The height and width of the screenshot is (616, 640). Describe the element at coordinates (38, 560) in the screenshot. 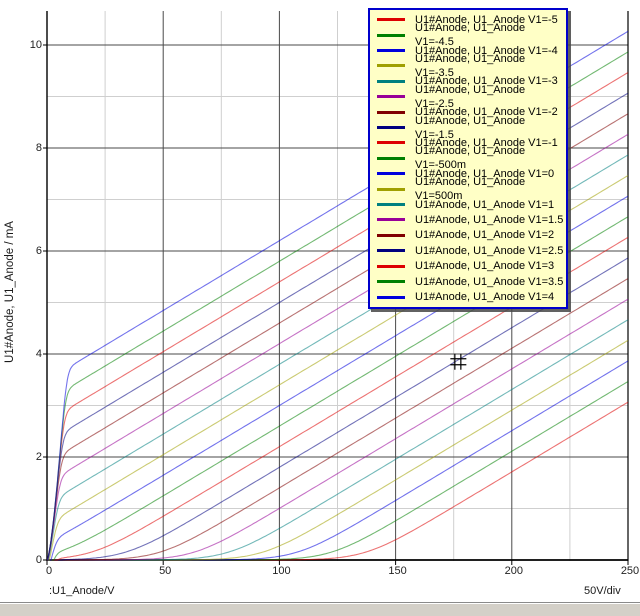

I see `y-tick-label: 0` at that location.